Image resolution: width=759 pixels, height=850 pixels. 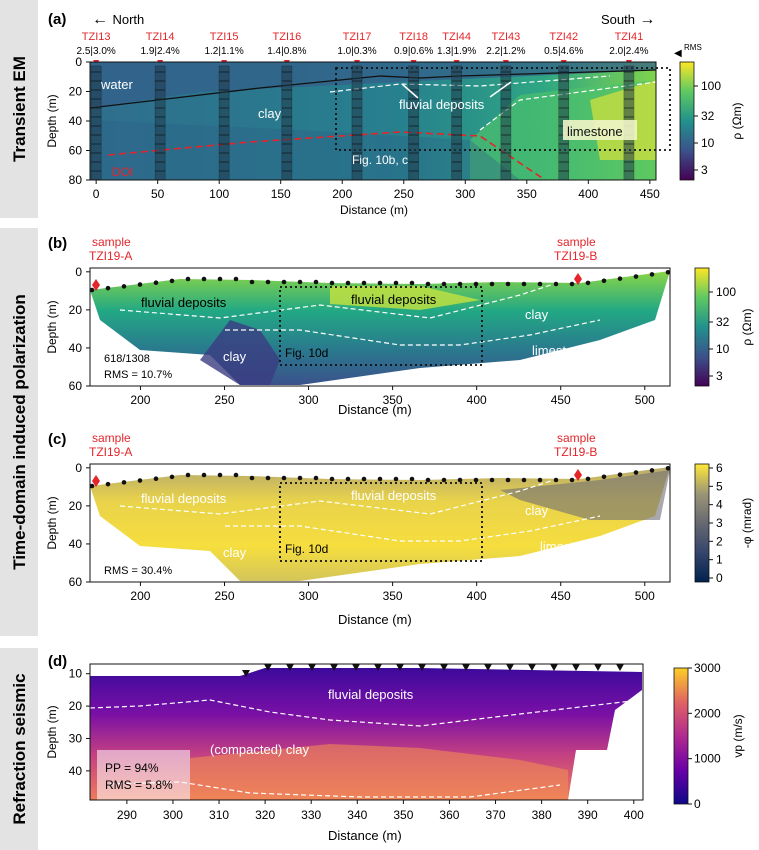 What do you see at coordinates (57, 243) in the screenshot?
I see `panel-b-letter: (b)` at bounding box center [57, 243].